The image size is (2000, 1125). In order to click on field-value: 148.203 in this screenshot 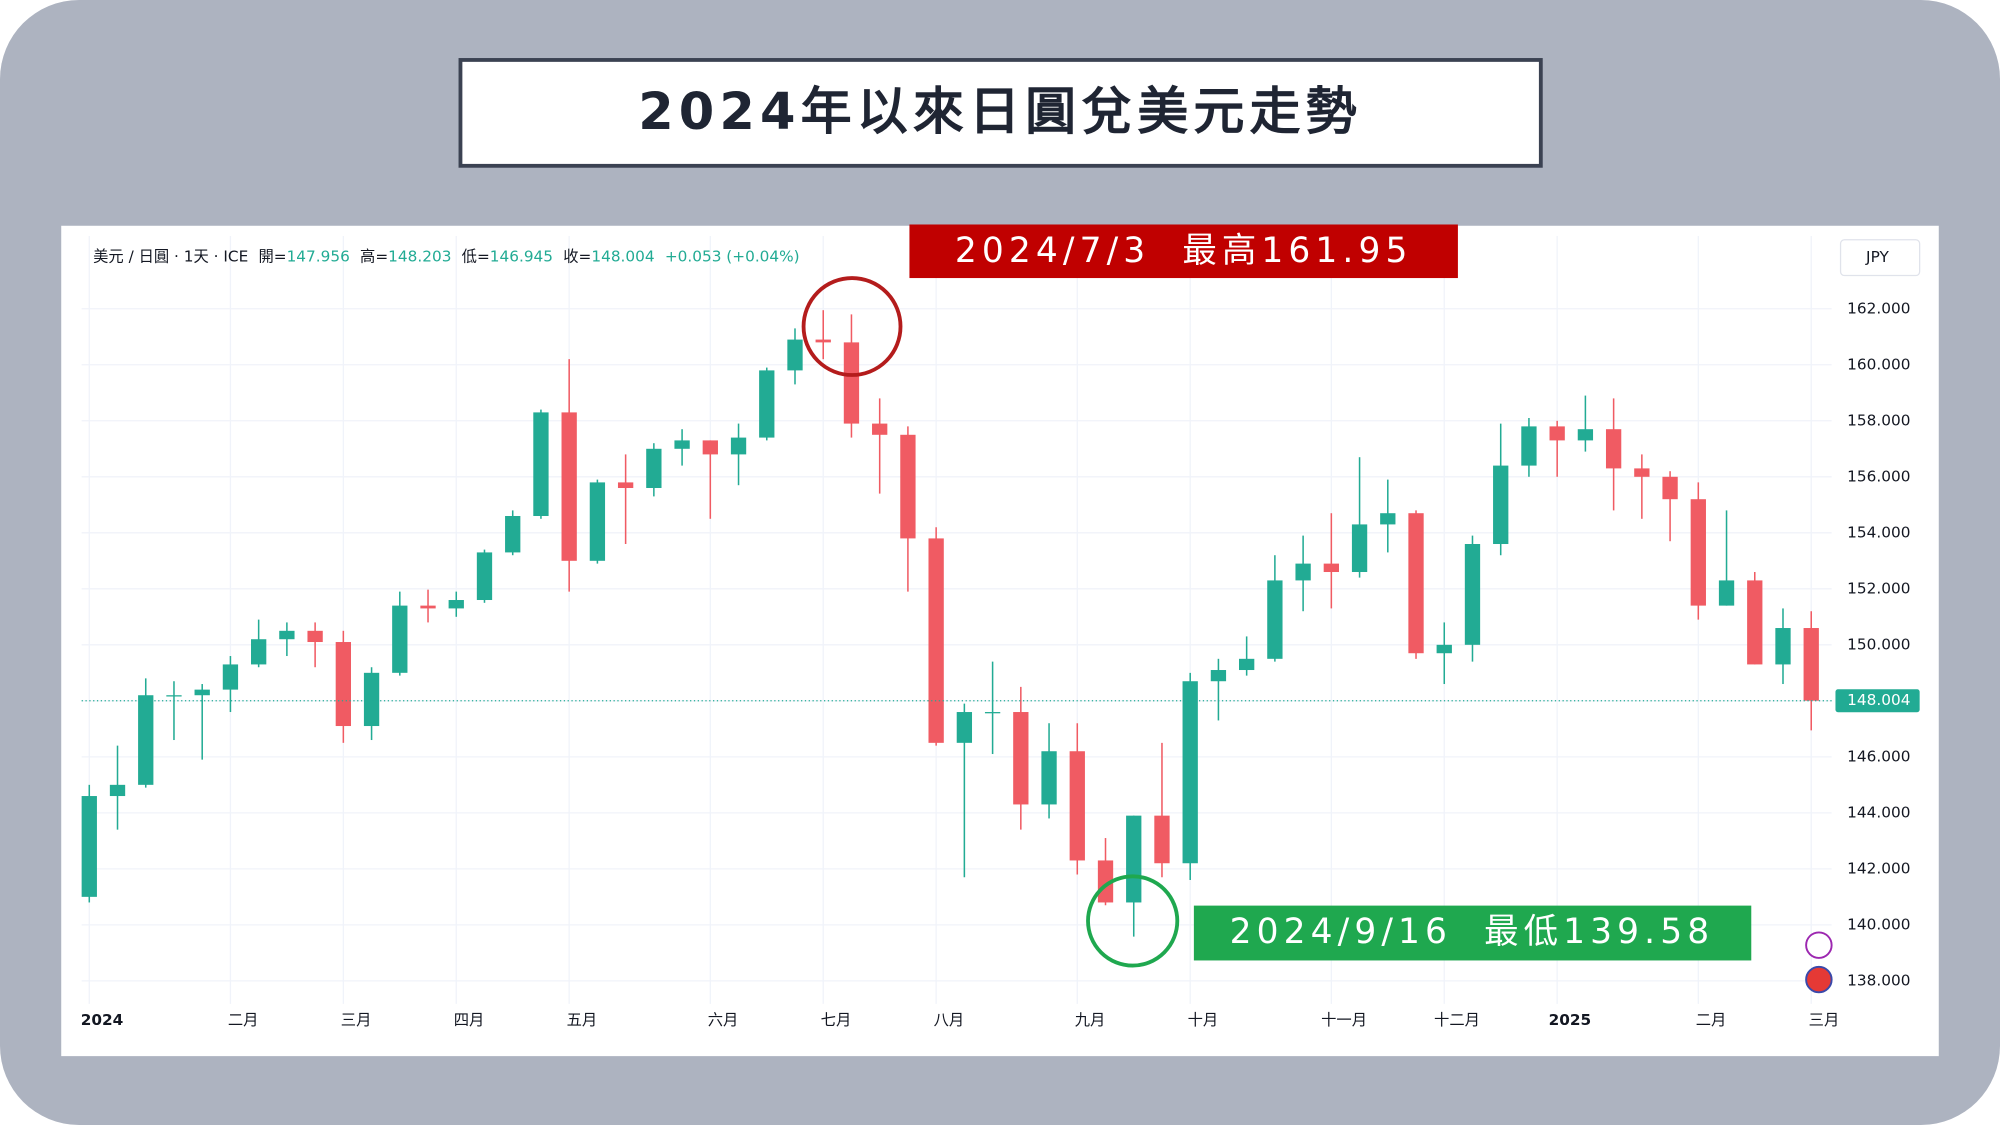, I will do `click(419, 256)`.